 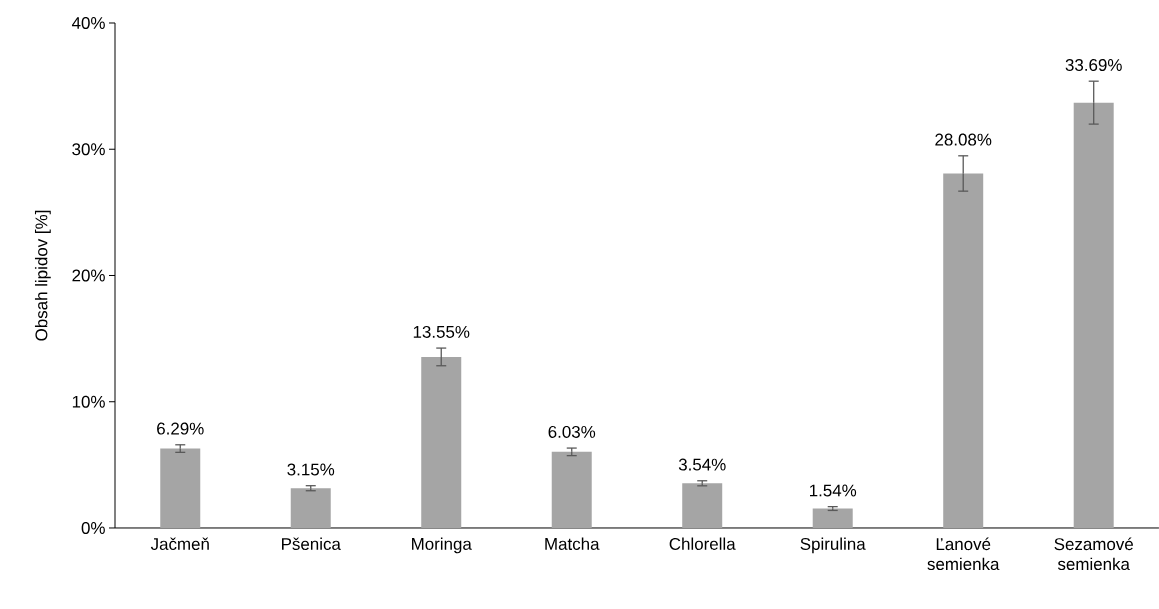 I want to click on data-label: 3.15%, so click(x=311, y=469).